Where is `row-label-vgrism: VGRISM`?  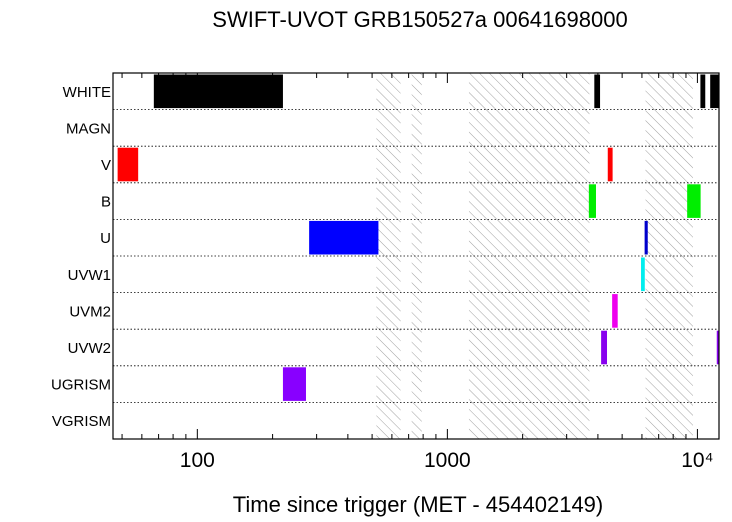 row-label-vgrism: VGRISM is located at coordinates (81, 421).